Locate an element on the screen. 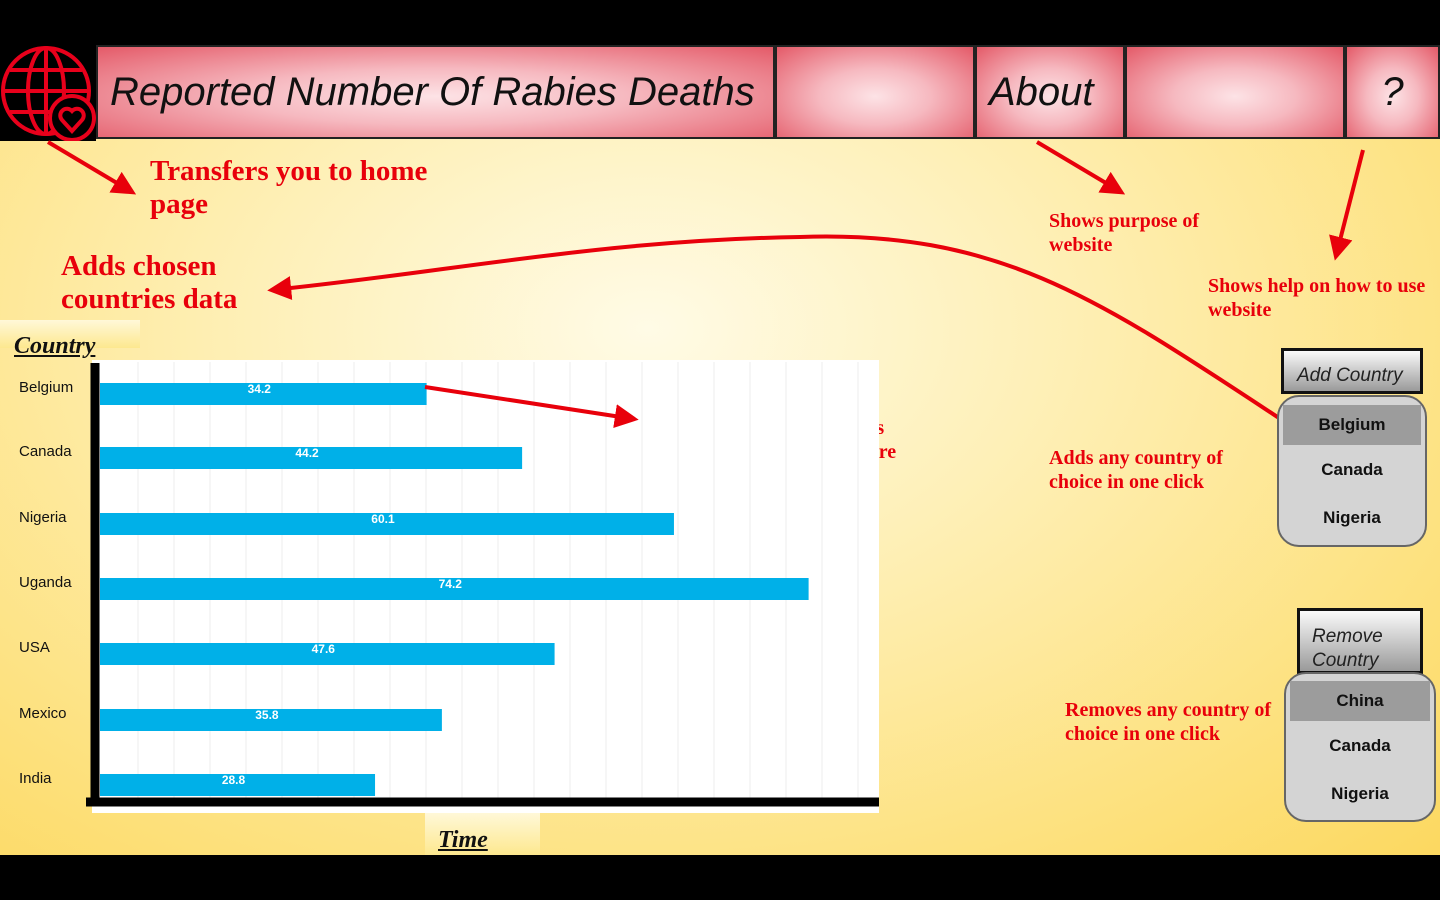 This screenshot has height=900, width=1440. add-country-dropdown: Belgium Canada Nigeria is located at coordinates (1352, 471).